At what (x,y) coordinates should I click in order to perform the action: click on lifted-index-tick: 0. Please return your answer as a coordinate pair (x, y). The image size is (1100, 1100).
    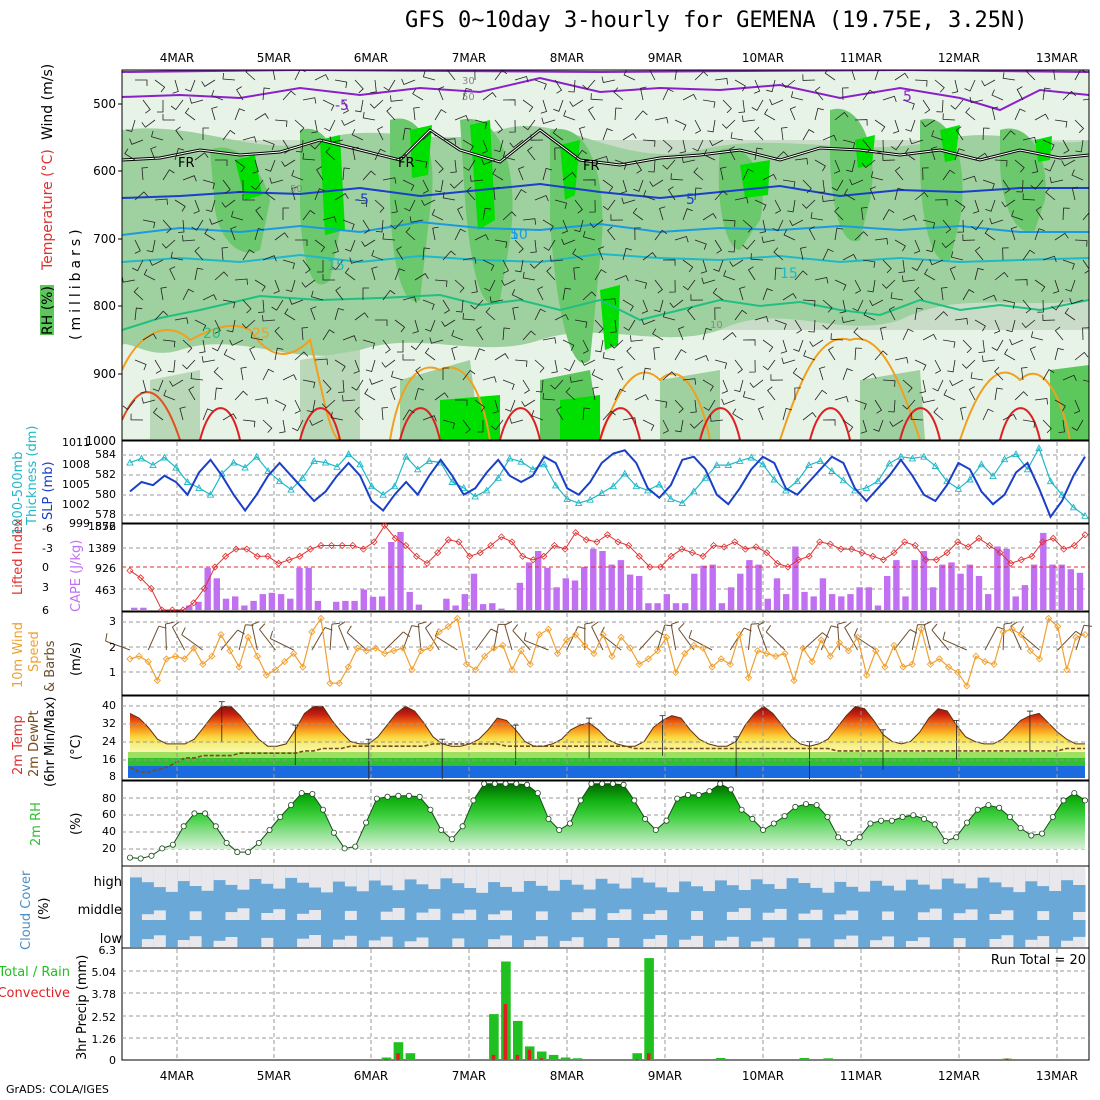
    Looking at the image, I should click on (45, 567).